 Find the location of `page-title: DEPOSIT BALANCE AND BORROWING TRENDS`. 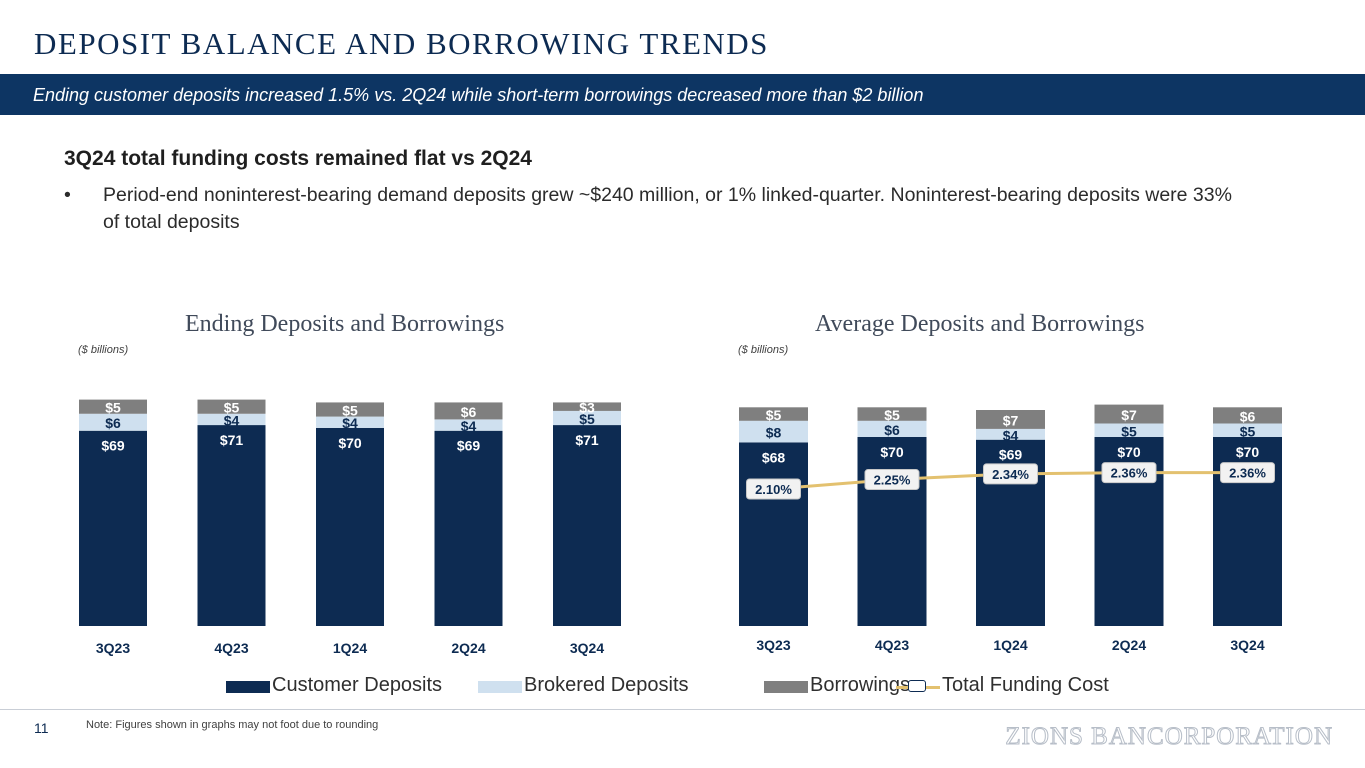

page-title: DEPOSIT BALANCE AND BORROWING TRENDS is located at coordinates (401, 43).